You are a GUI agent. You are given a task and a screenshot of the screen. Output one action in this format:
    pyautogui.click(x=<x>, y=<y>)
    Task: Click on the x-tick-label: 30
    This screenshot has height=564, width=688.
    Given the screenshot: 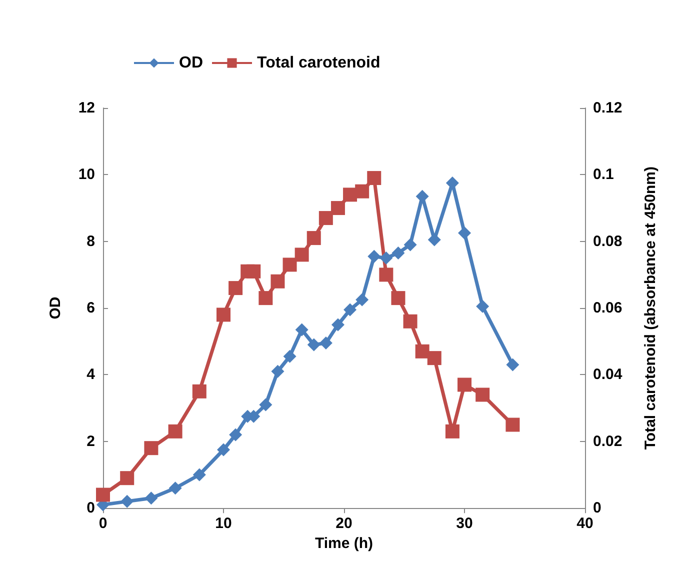 What is the action you would take?
    pyautogui.click(x=464, y=523)
    